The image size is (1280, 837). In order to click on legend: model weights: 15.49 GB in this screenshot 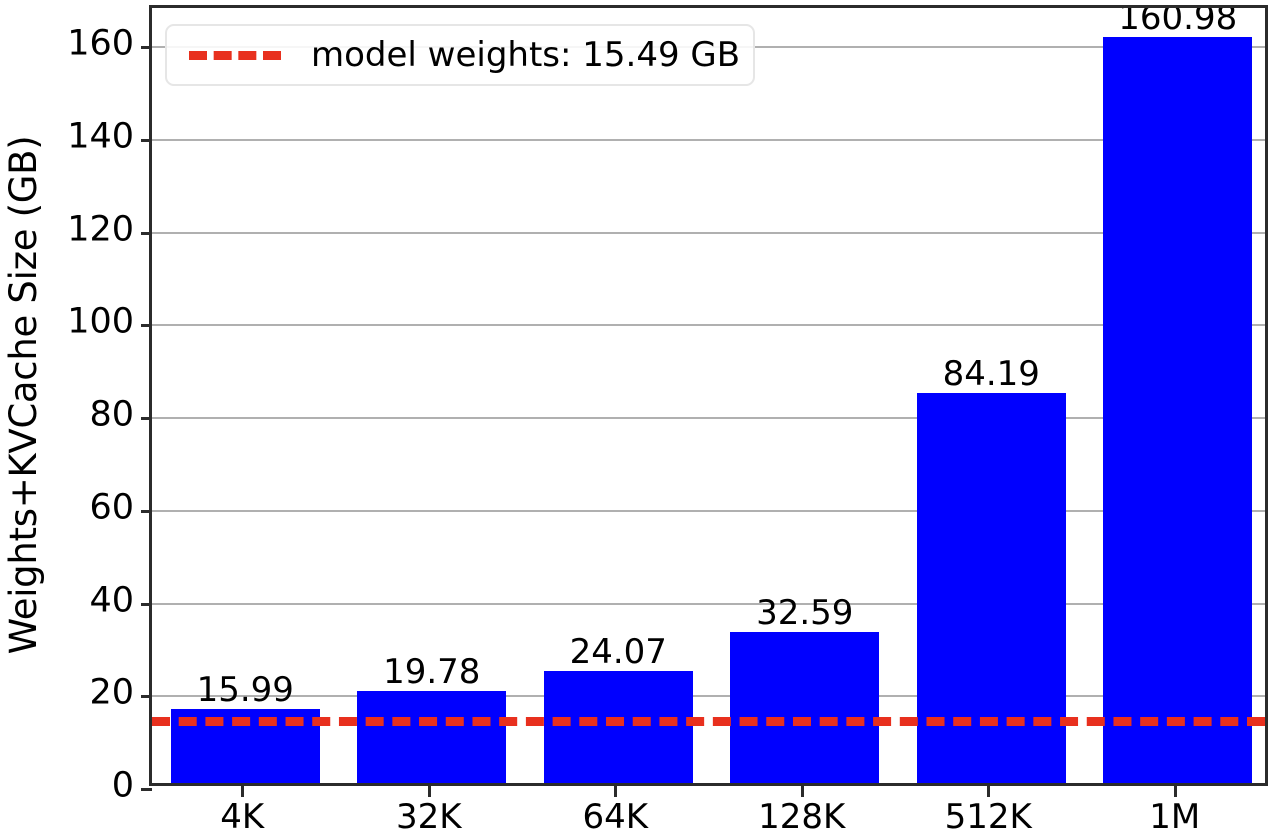, I will do `click(460, 55)`.